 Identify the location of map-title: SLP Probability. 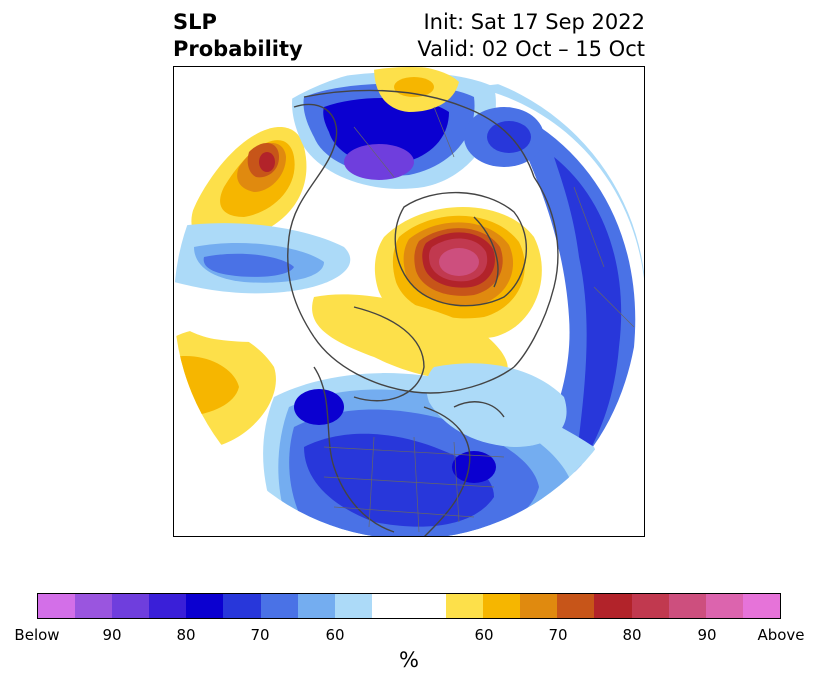
(238, 36).